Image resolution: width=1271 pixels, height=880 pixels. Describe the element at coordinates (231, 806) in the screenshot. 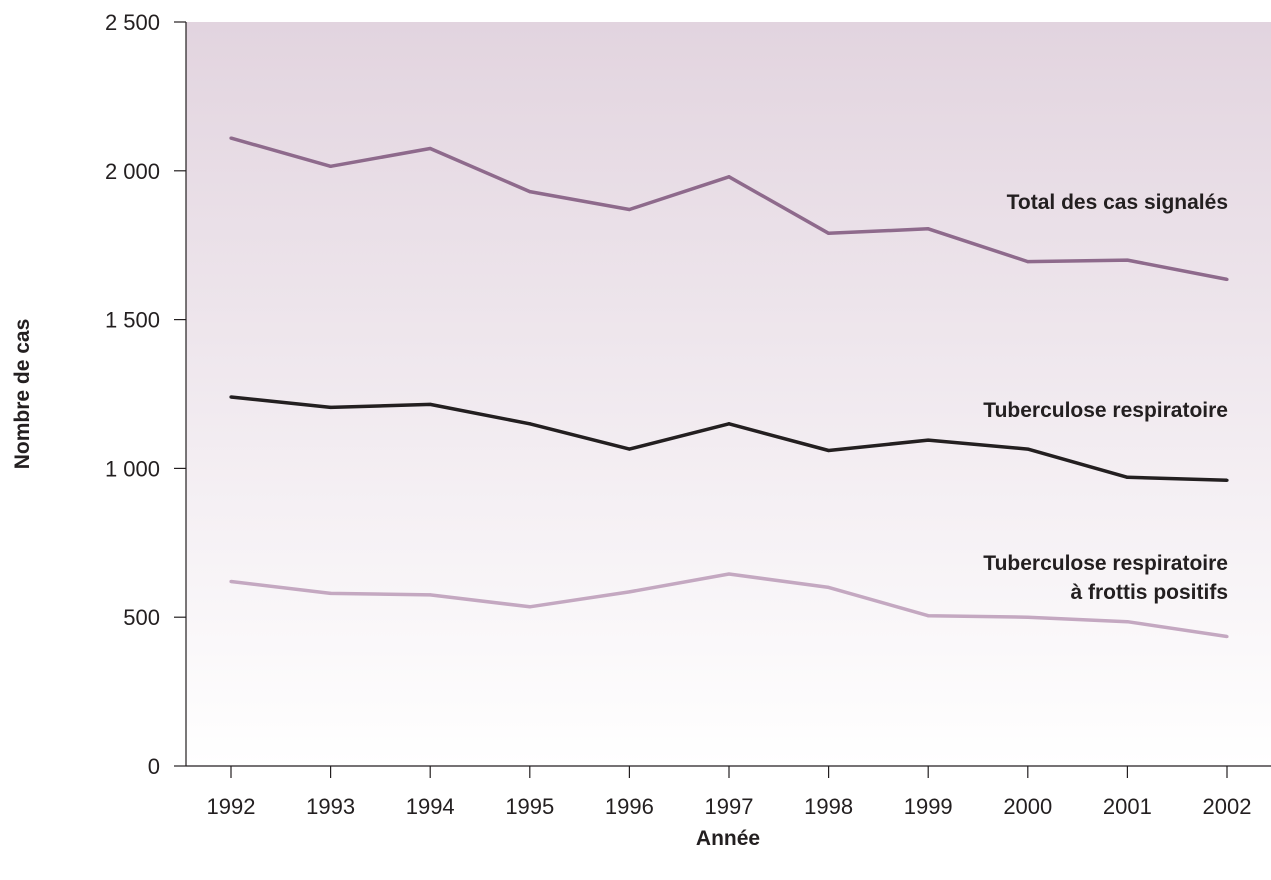

I see `x-tick-label: 1992` at that location.